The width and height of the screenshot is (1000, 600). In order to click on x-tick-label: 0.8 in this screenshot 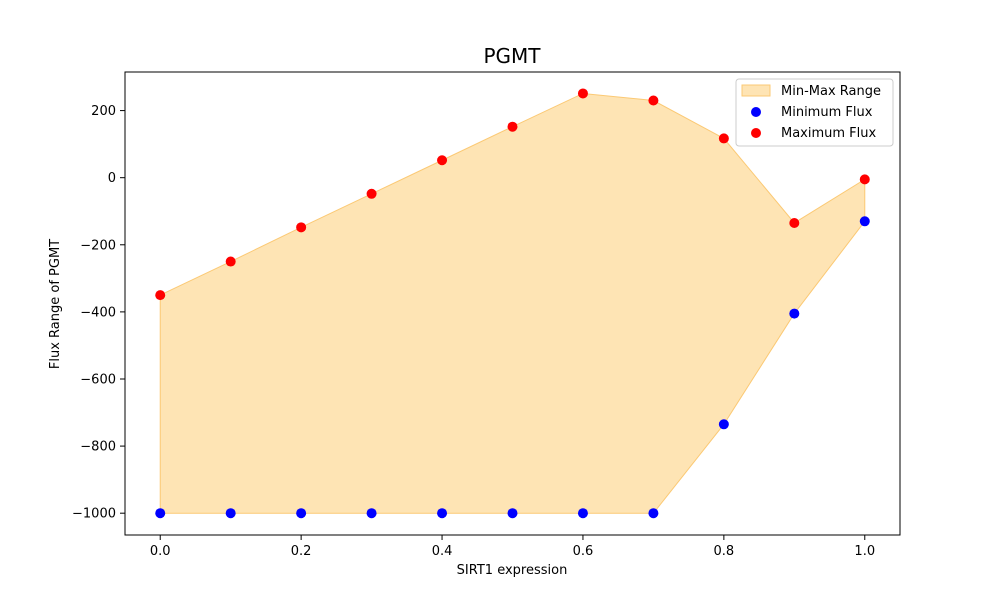, I will do `click(724, 551)`.